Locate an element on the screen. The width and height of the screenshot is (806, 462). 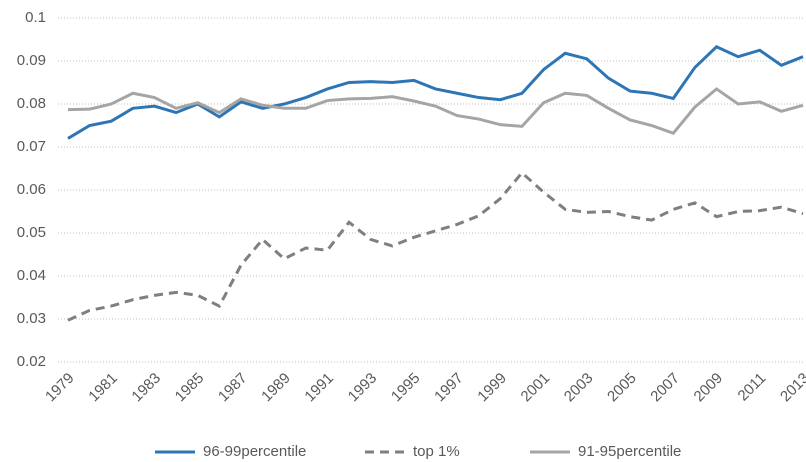
y-tick-label: 0.03 is located at coordinates (31, 318).